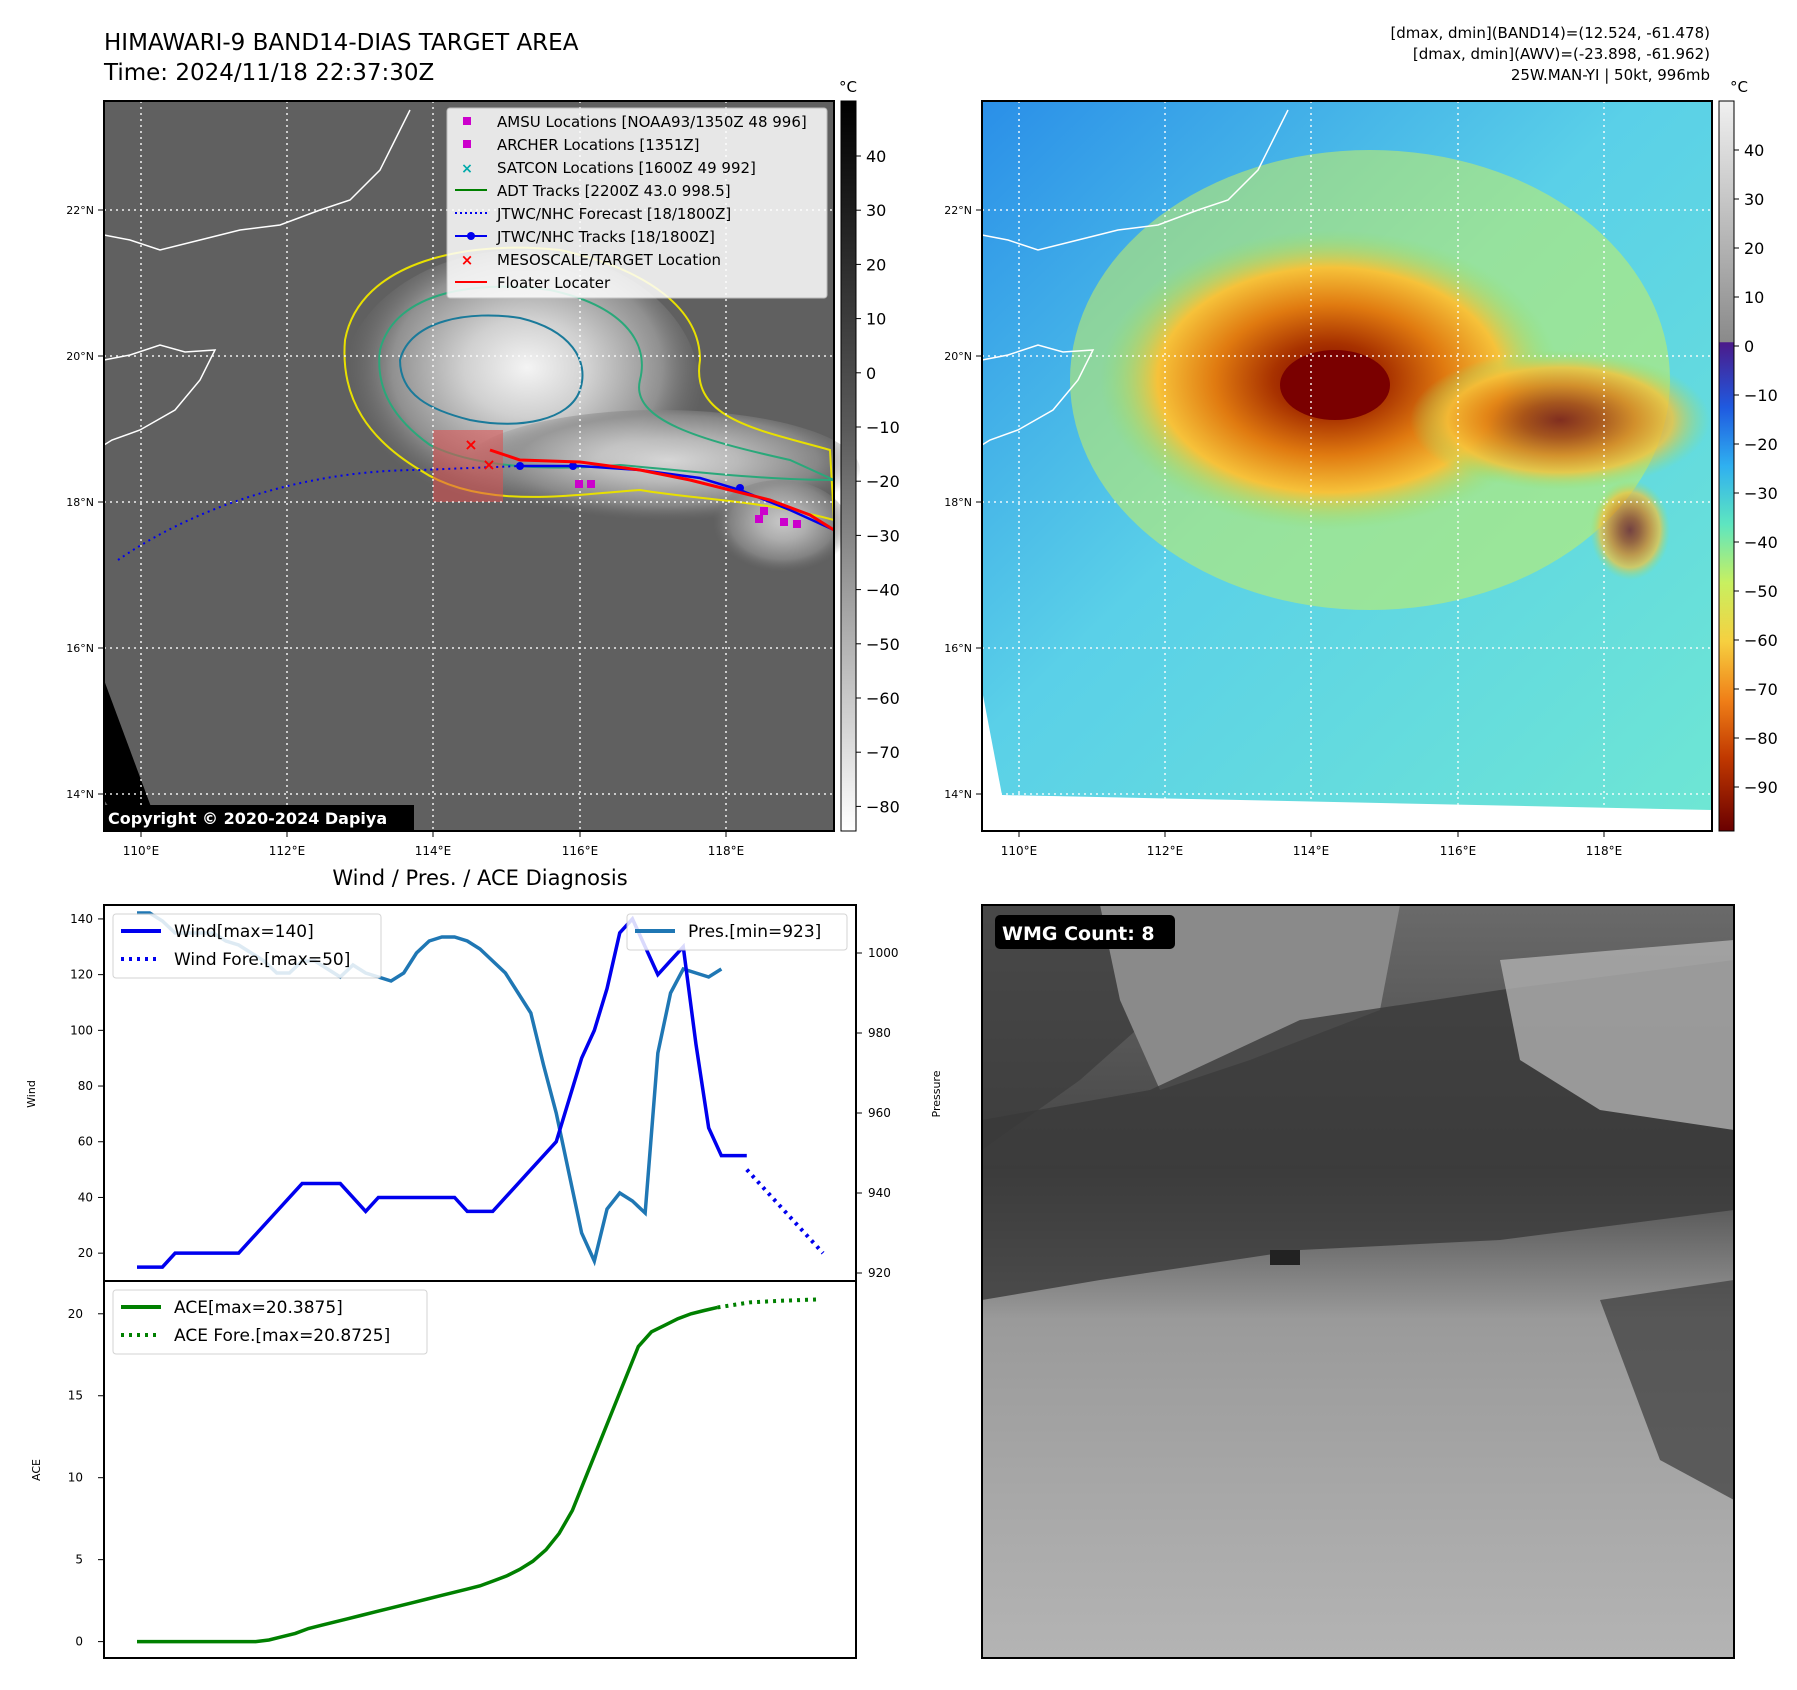 The height and width of the screenshot is (1690, 1797). Describe the element at coordinates (341, 43) in the screenshot. I see `page-title: HIMAWARI-9 BAND14-DIAS TARGET AREA` at that location.